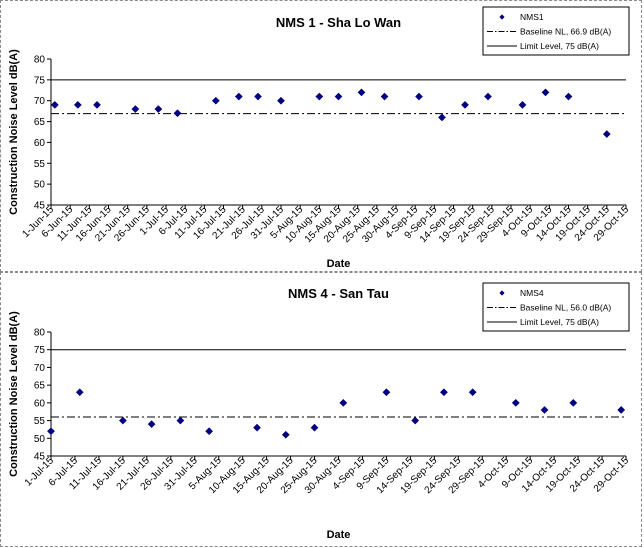  I want to click on legend-label: Baseline NL, 56.0 dB(A), so click(565, 308).